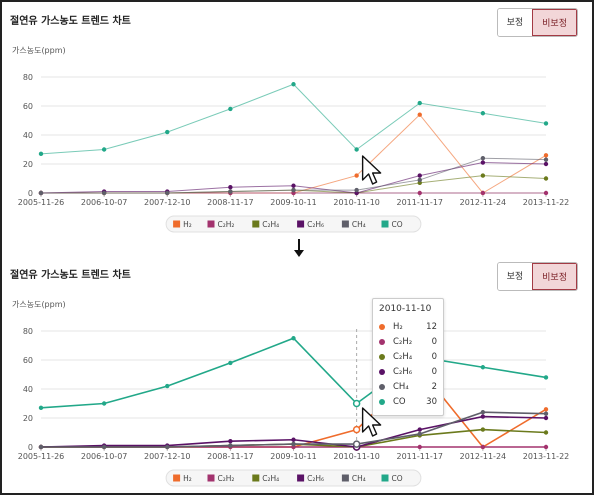 Image resolution: width=594 pixels, height=495 pixels. I want to click on legend-box, so click(293, 478).